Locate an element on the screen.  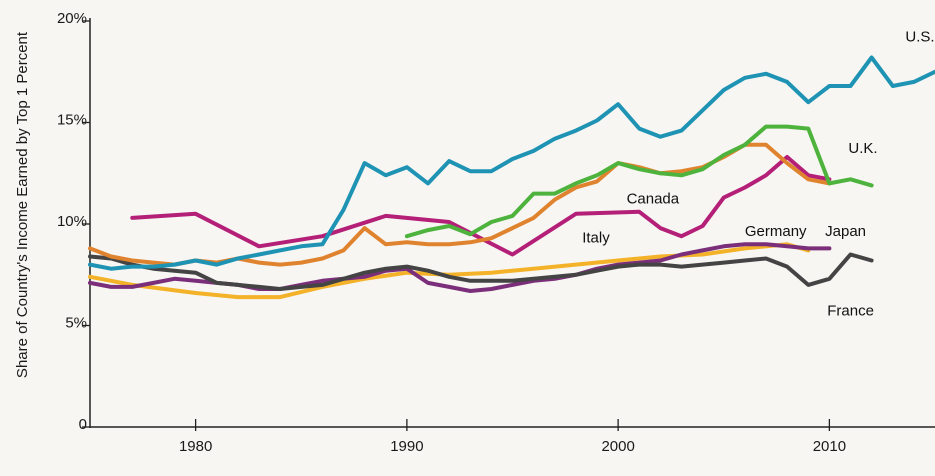
y-axis-ticks: 0 5% 10% 15% 20% is located at coordinates (73, 221).